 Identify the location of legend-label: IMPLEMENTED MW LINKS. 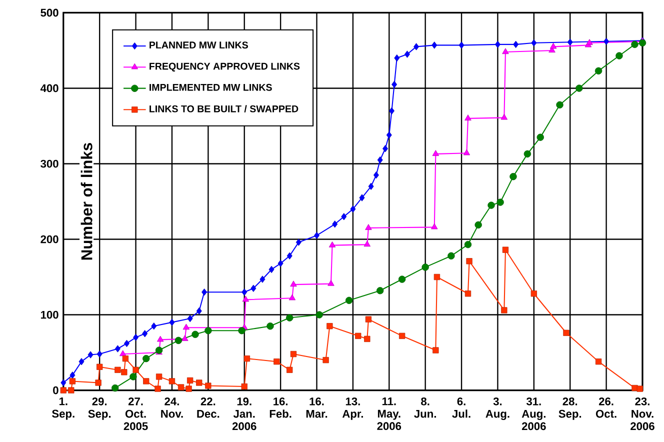
(211, 87).